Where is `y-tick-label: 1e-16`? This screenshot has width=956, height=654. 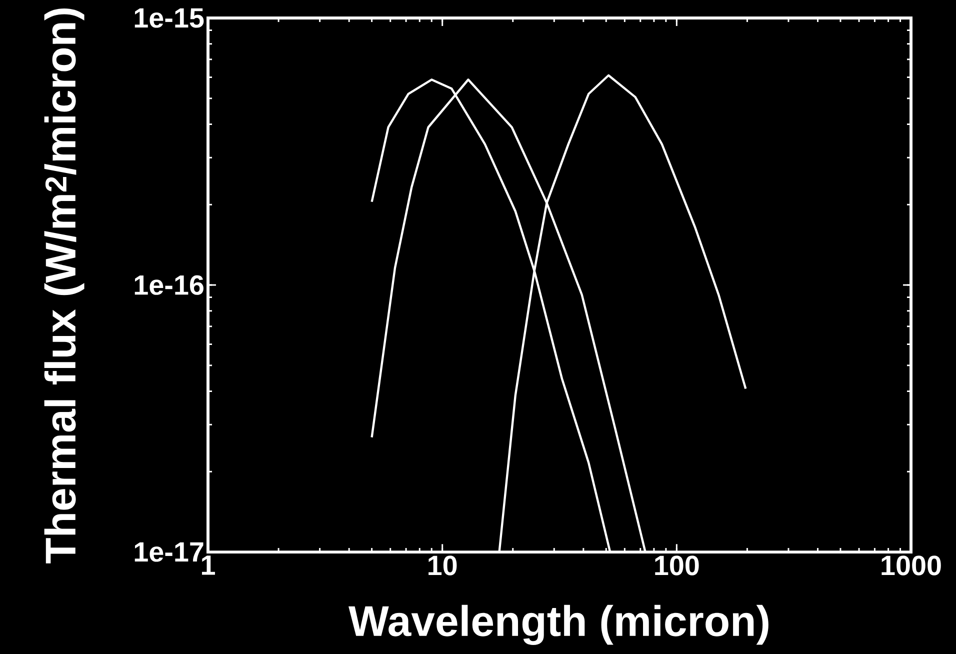 y-tick-label: 1e-16 is located at coordinates (169, 285).